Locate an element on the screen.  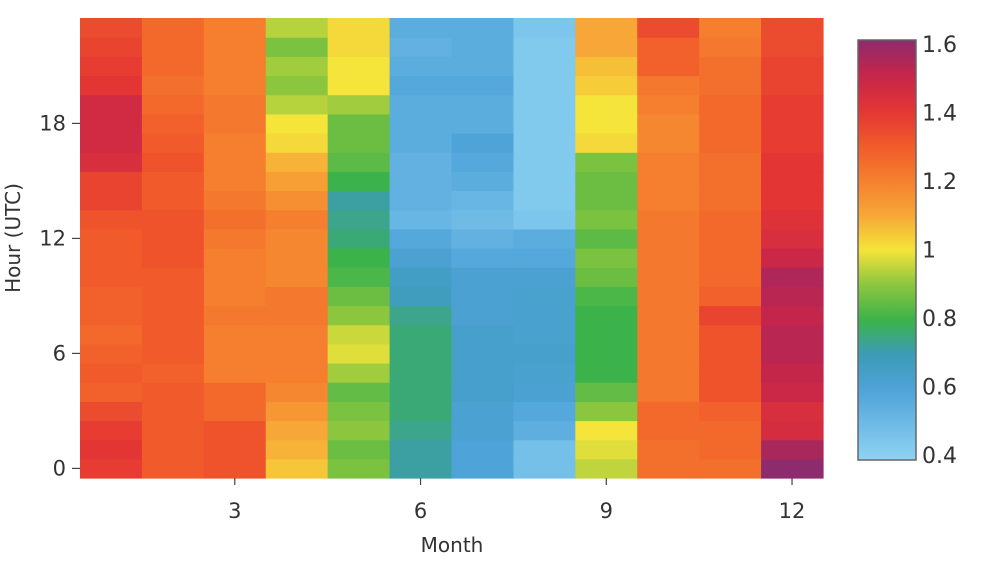
colorbar-tick-label: 0.8 is located at coordinates (939, 319).